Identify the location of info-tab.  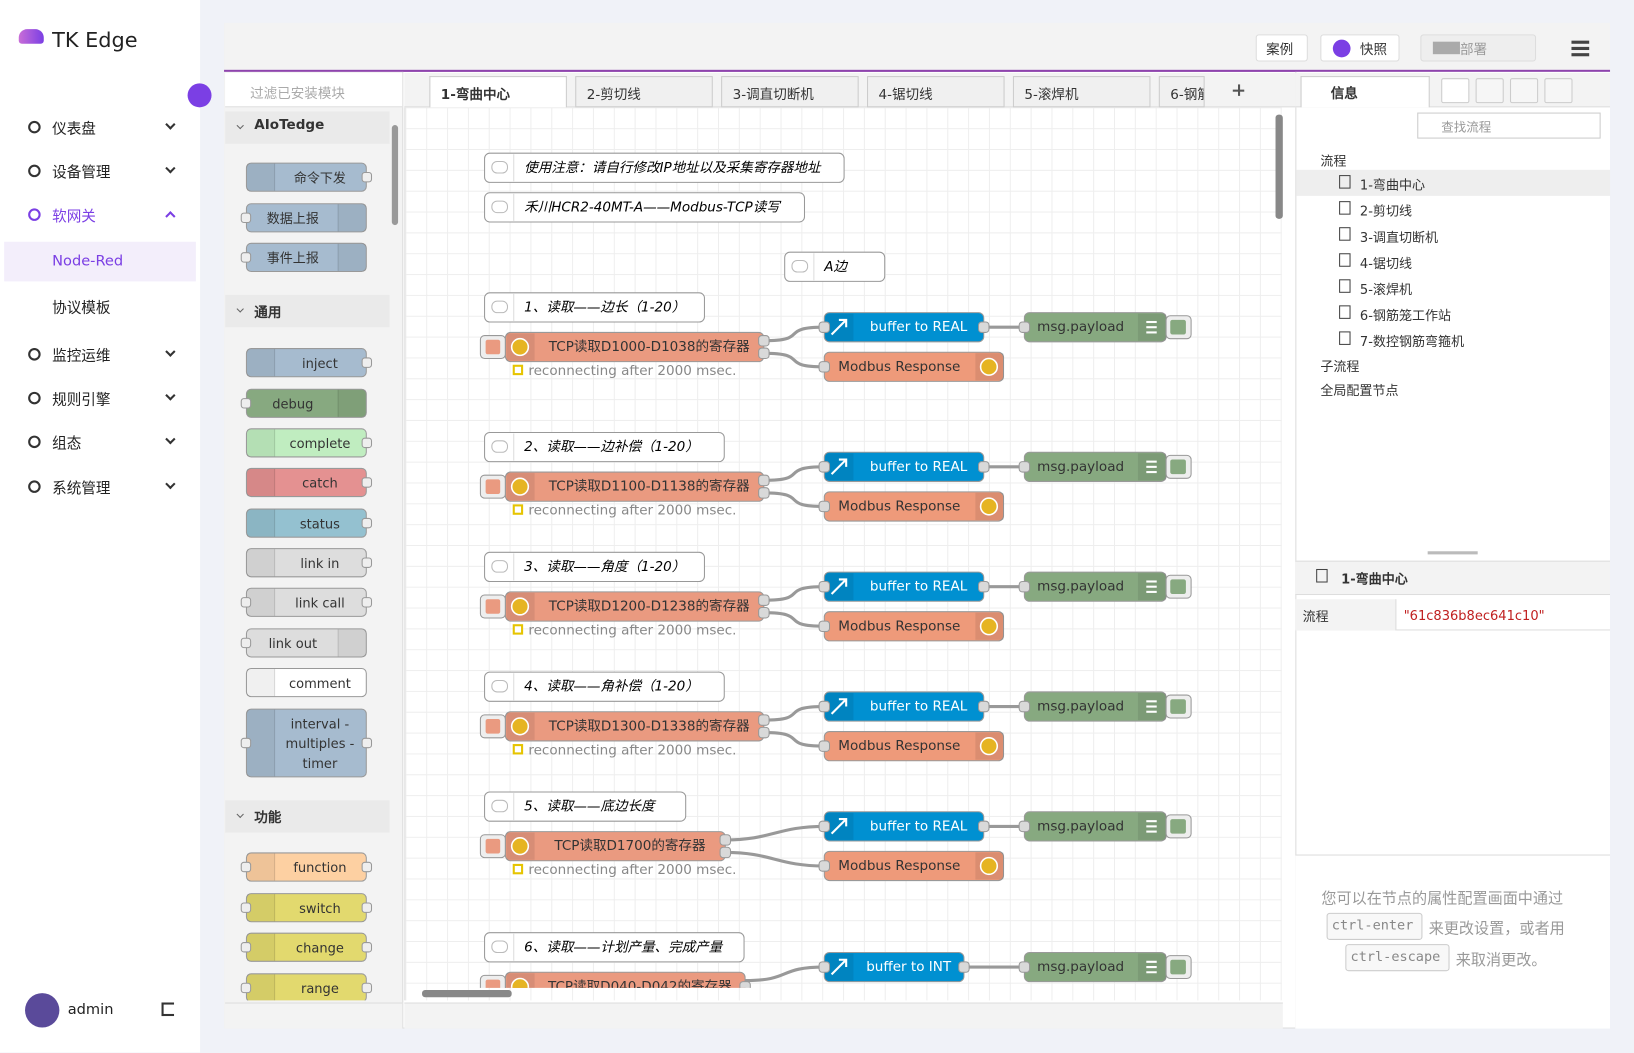
(1365, 92).